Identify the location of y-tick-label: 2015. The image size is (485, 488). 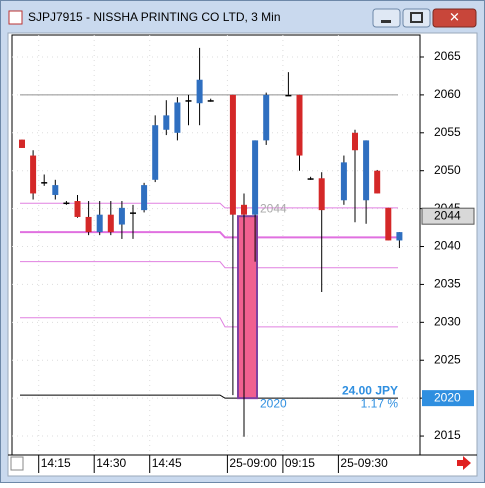
(447, 435).